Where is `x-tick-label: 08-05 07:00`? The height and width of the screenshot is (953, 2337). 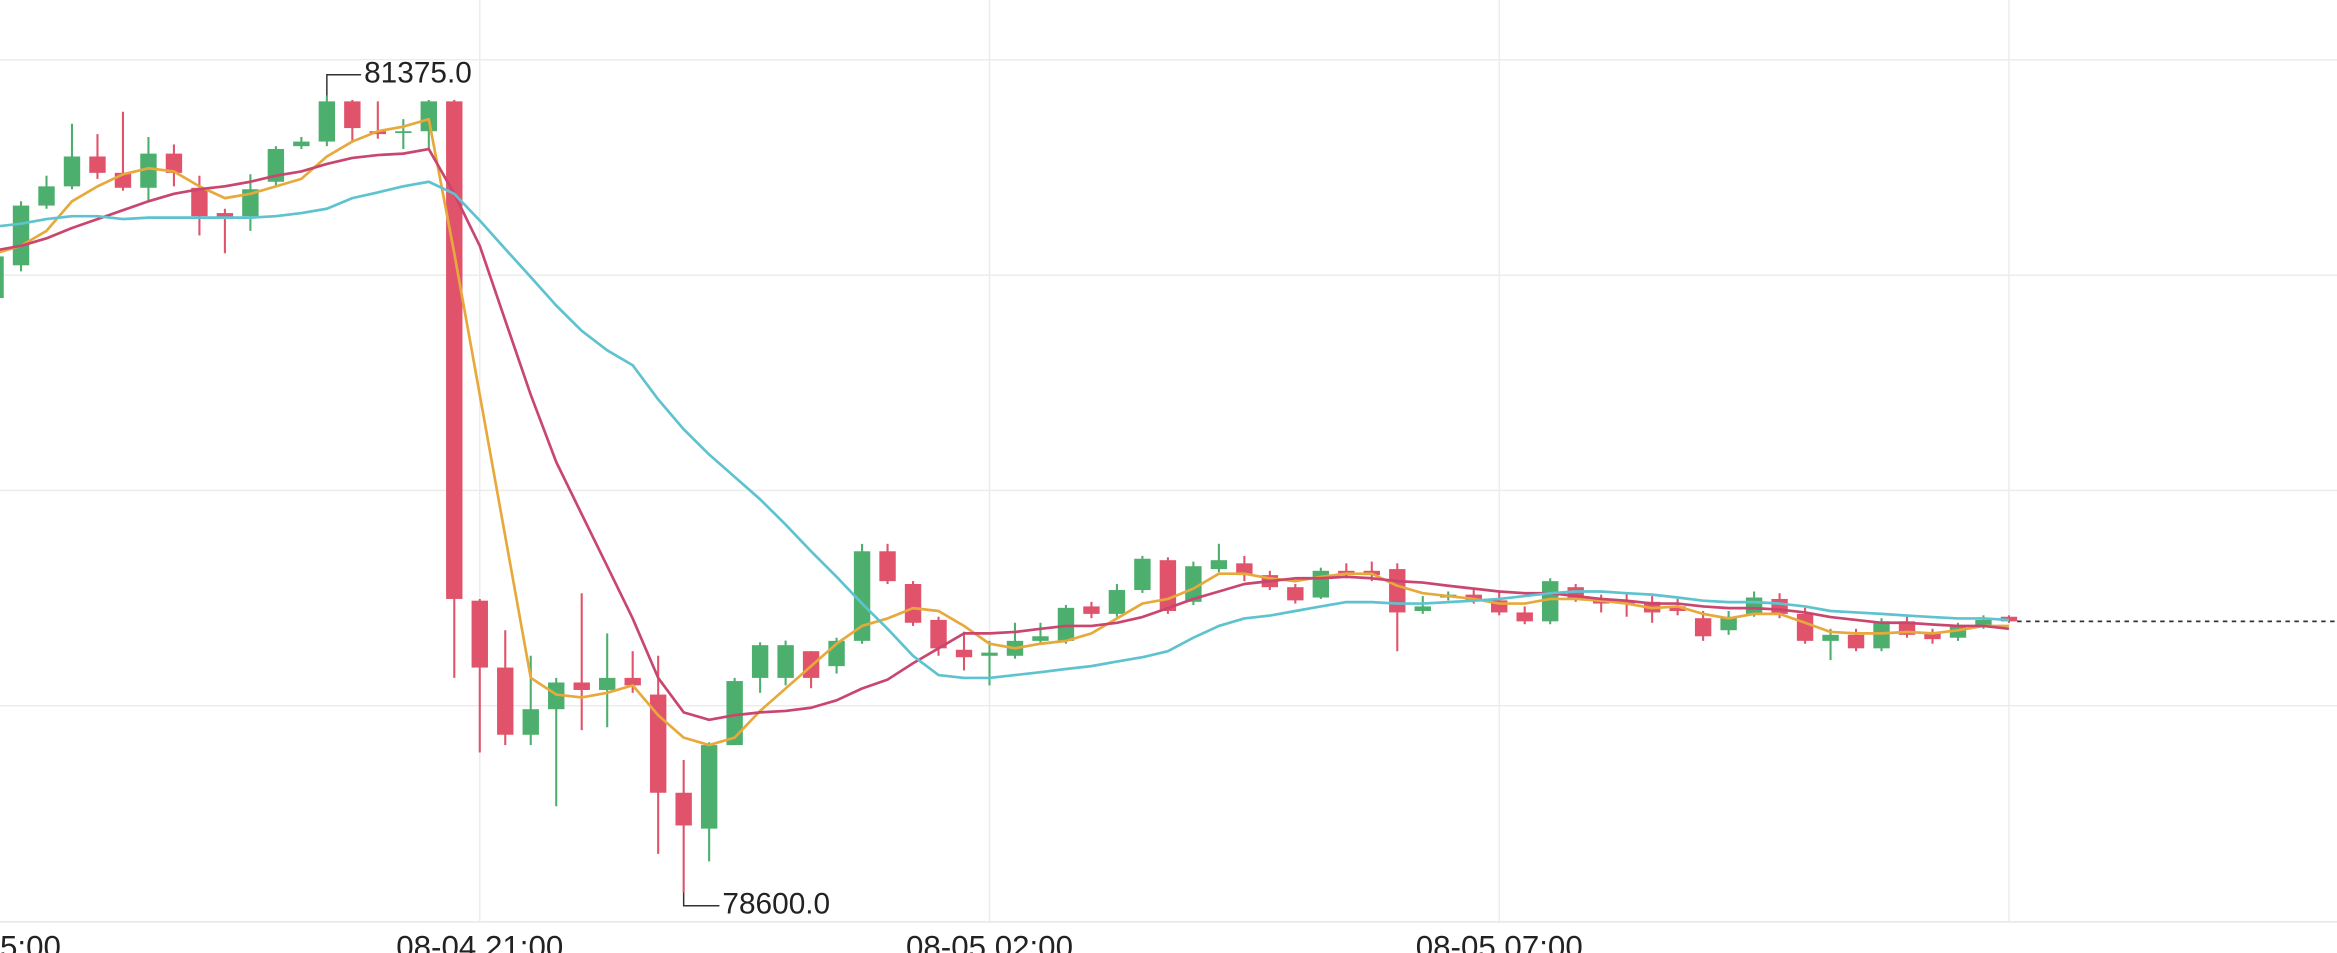
x-tick-label: 08-05 07:00 is located at coordinates (1499, 941).